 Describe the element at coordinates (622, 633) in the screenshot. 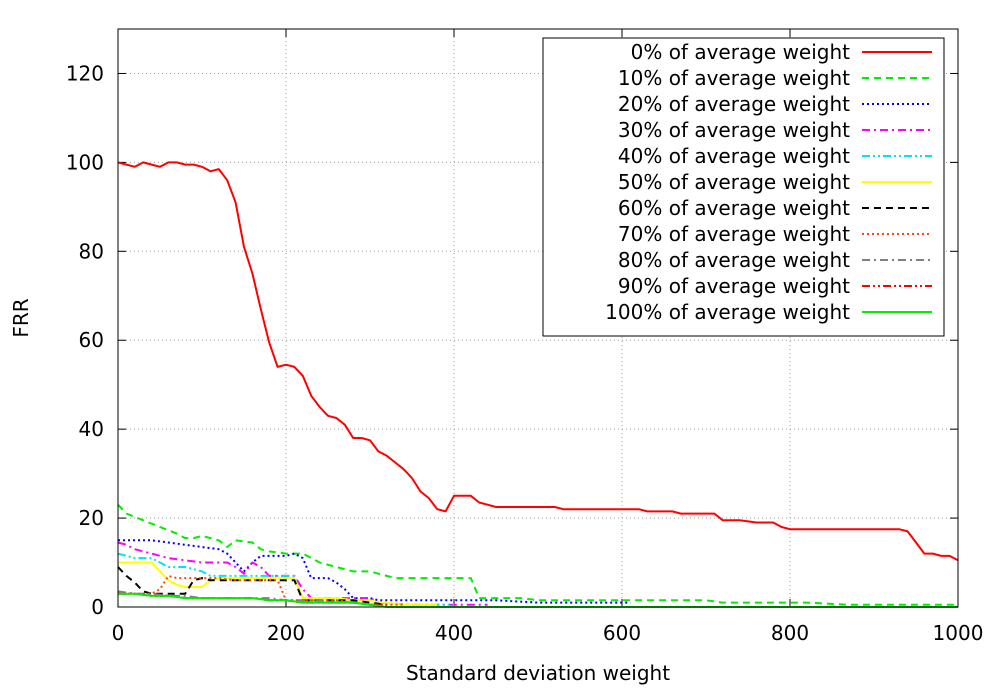

I see `x-tick-label: 600` at that location.